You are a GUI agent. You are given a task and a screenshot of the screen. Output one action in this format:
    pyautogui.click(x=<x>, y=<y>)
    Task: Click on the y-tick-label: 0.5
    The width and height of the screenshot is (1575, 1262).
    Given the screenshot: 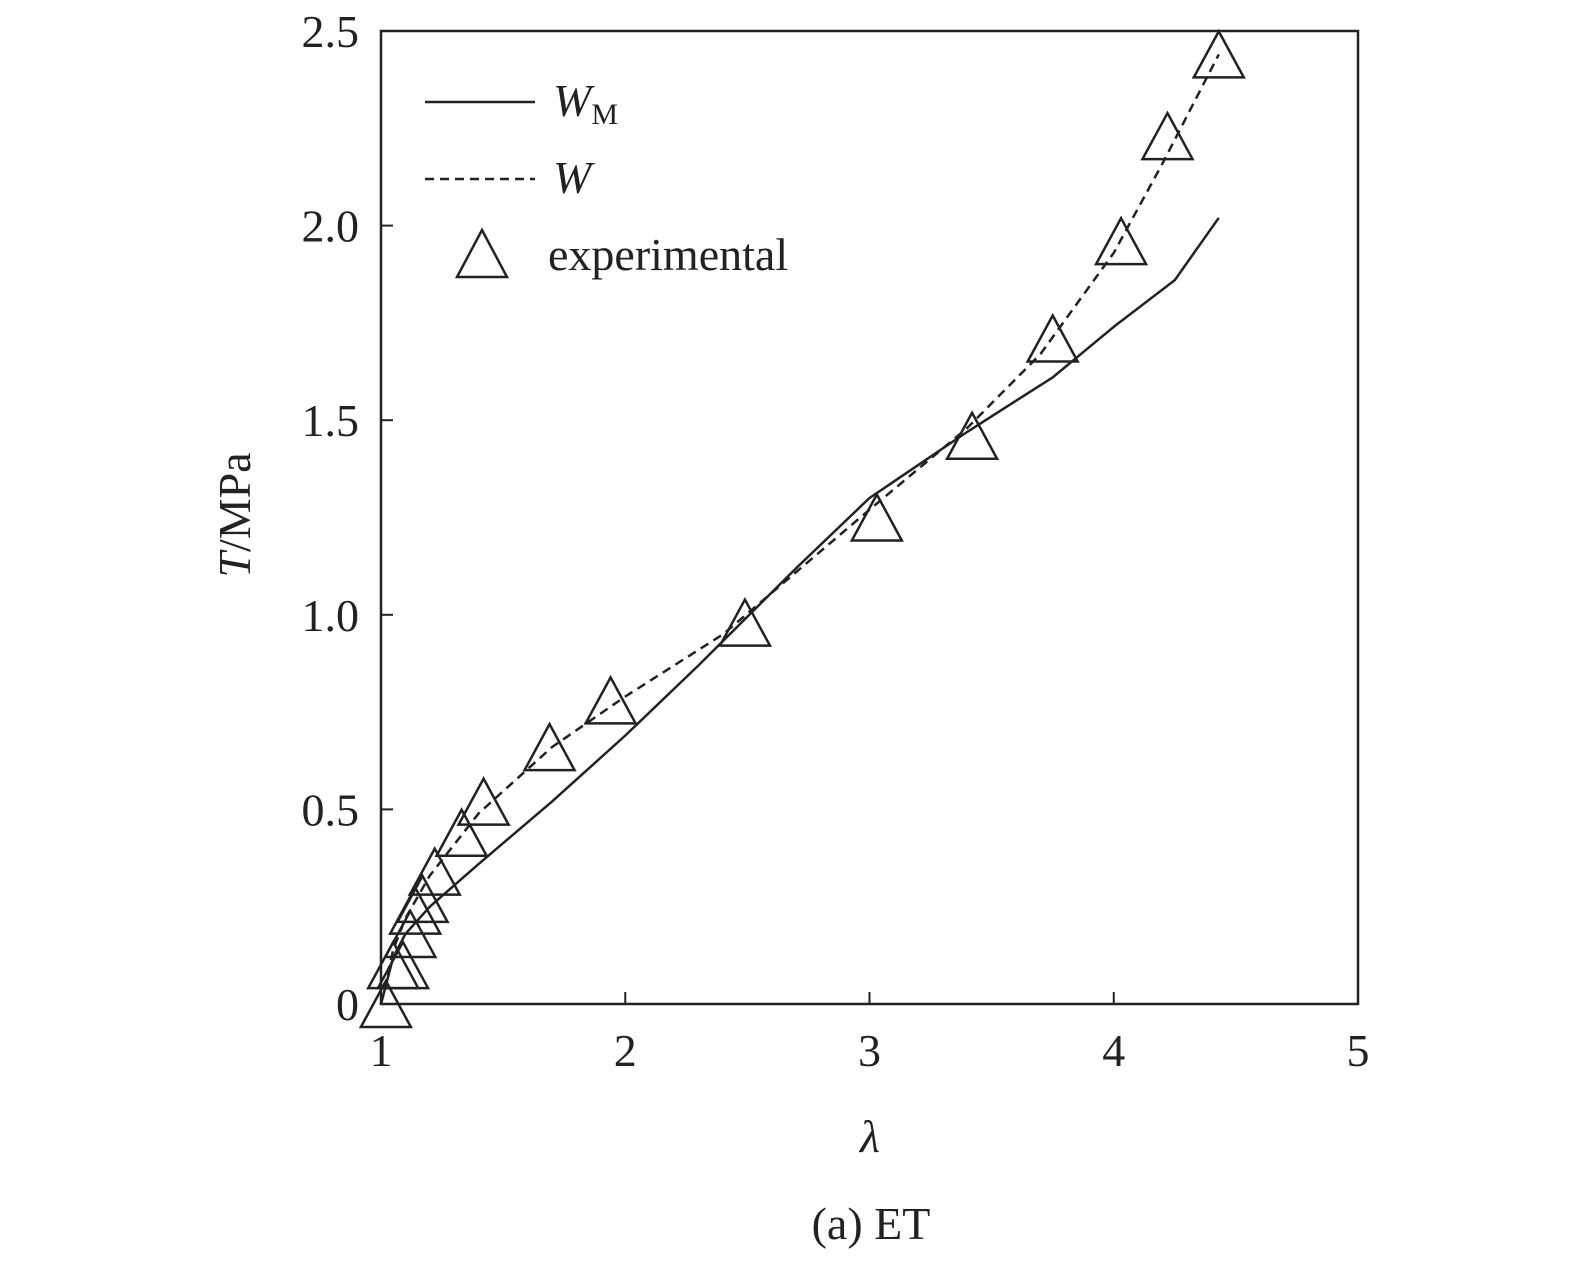 What is the action you would take?
    pyautogui.click(x=331, y=809)
    